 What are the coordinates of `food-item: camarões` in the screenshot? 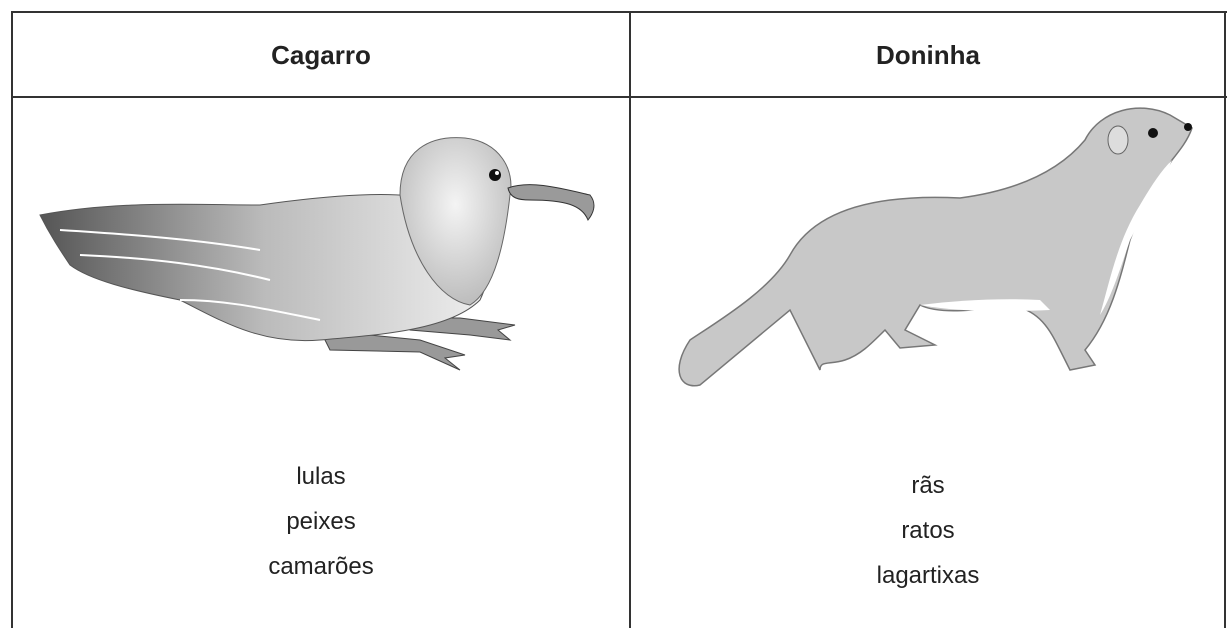 It's located at (321, 566).